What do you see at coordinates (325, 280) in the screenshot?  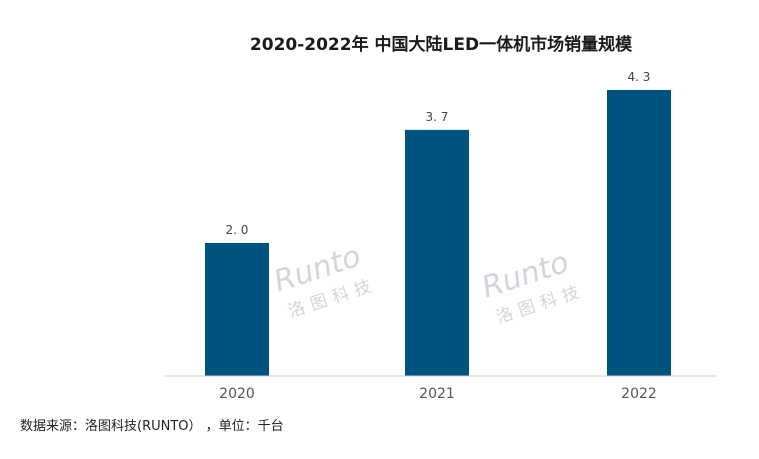 I see `watermark-left: Runto 洛图科技` at bounding box center [325, 280].